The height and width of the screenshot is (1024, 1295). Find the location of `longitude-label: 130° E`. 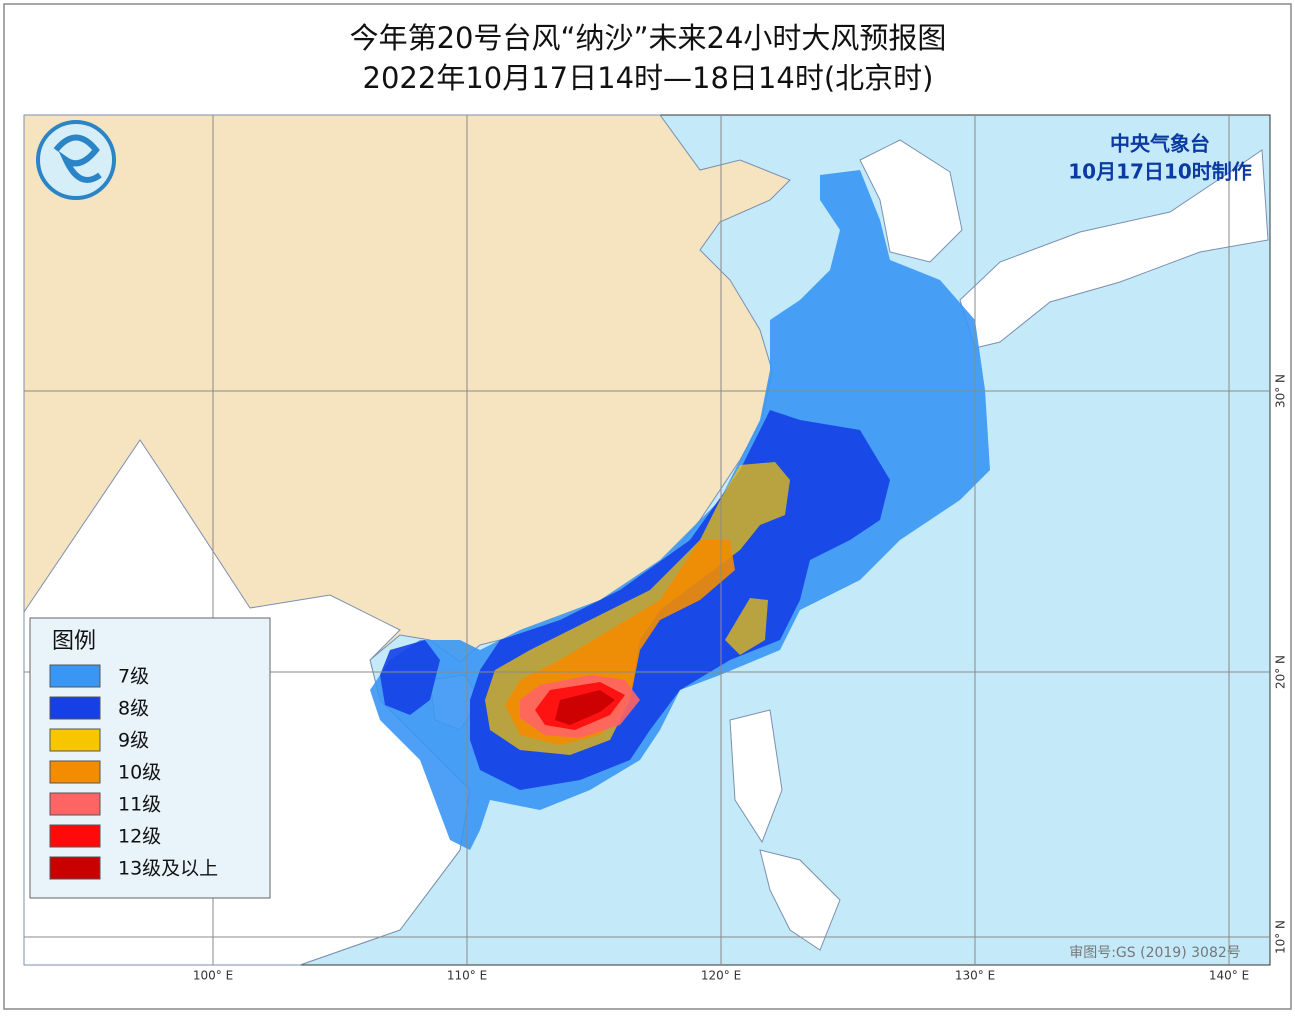

longitude-label: 130° E is located at coordinates (975, 976).